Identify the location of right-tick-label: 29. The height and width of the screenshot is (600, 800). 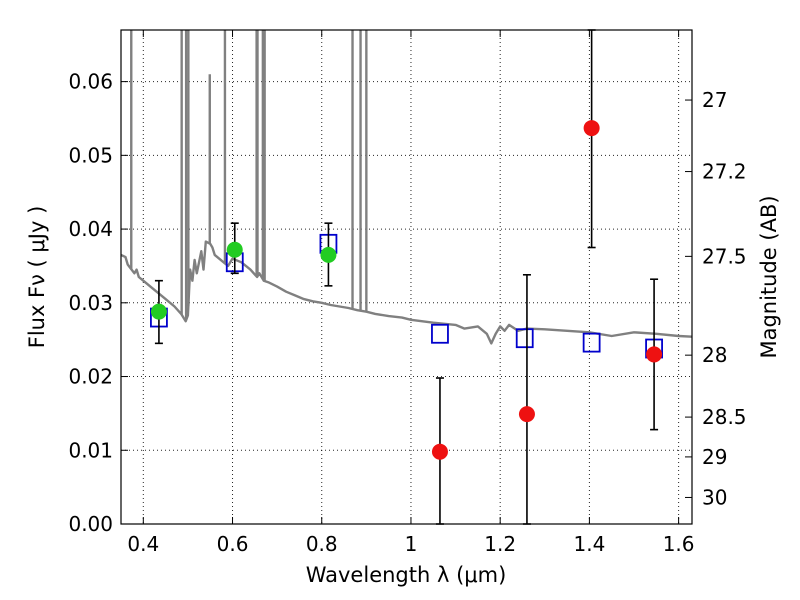
(714, 457).